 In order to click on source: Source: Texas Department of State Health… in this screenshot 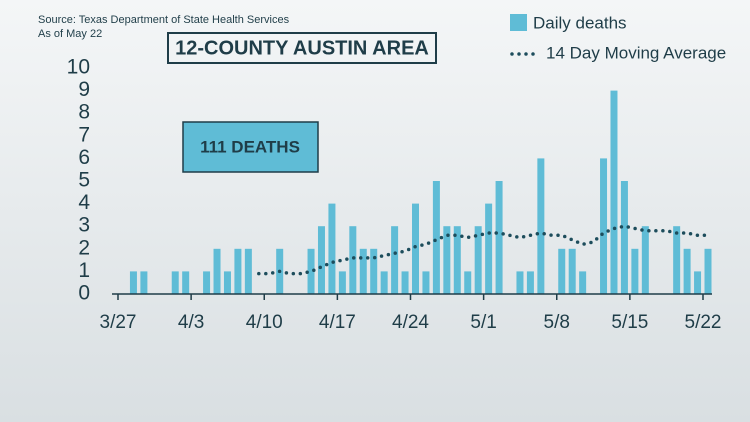, I will do `click(164, 20)`.